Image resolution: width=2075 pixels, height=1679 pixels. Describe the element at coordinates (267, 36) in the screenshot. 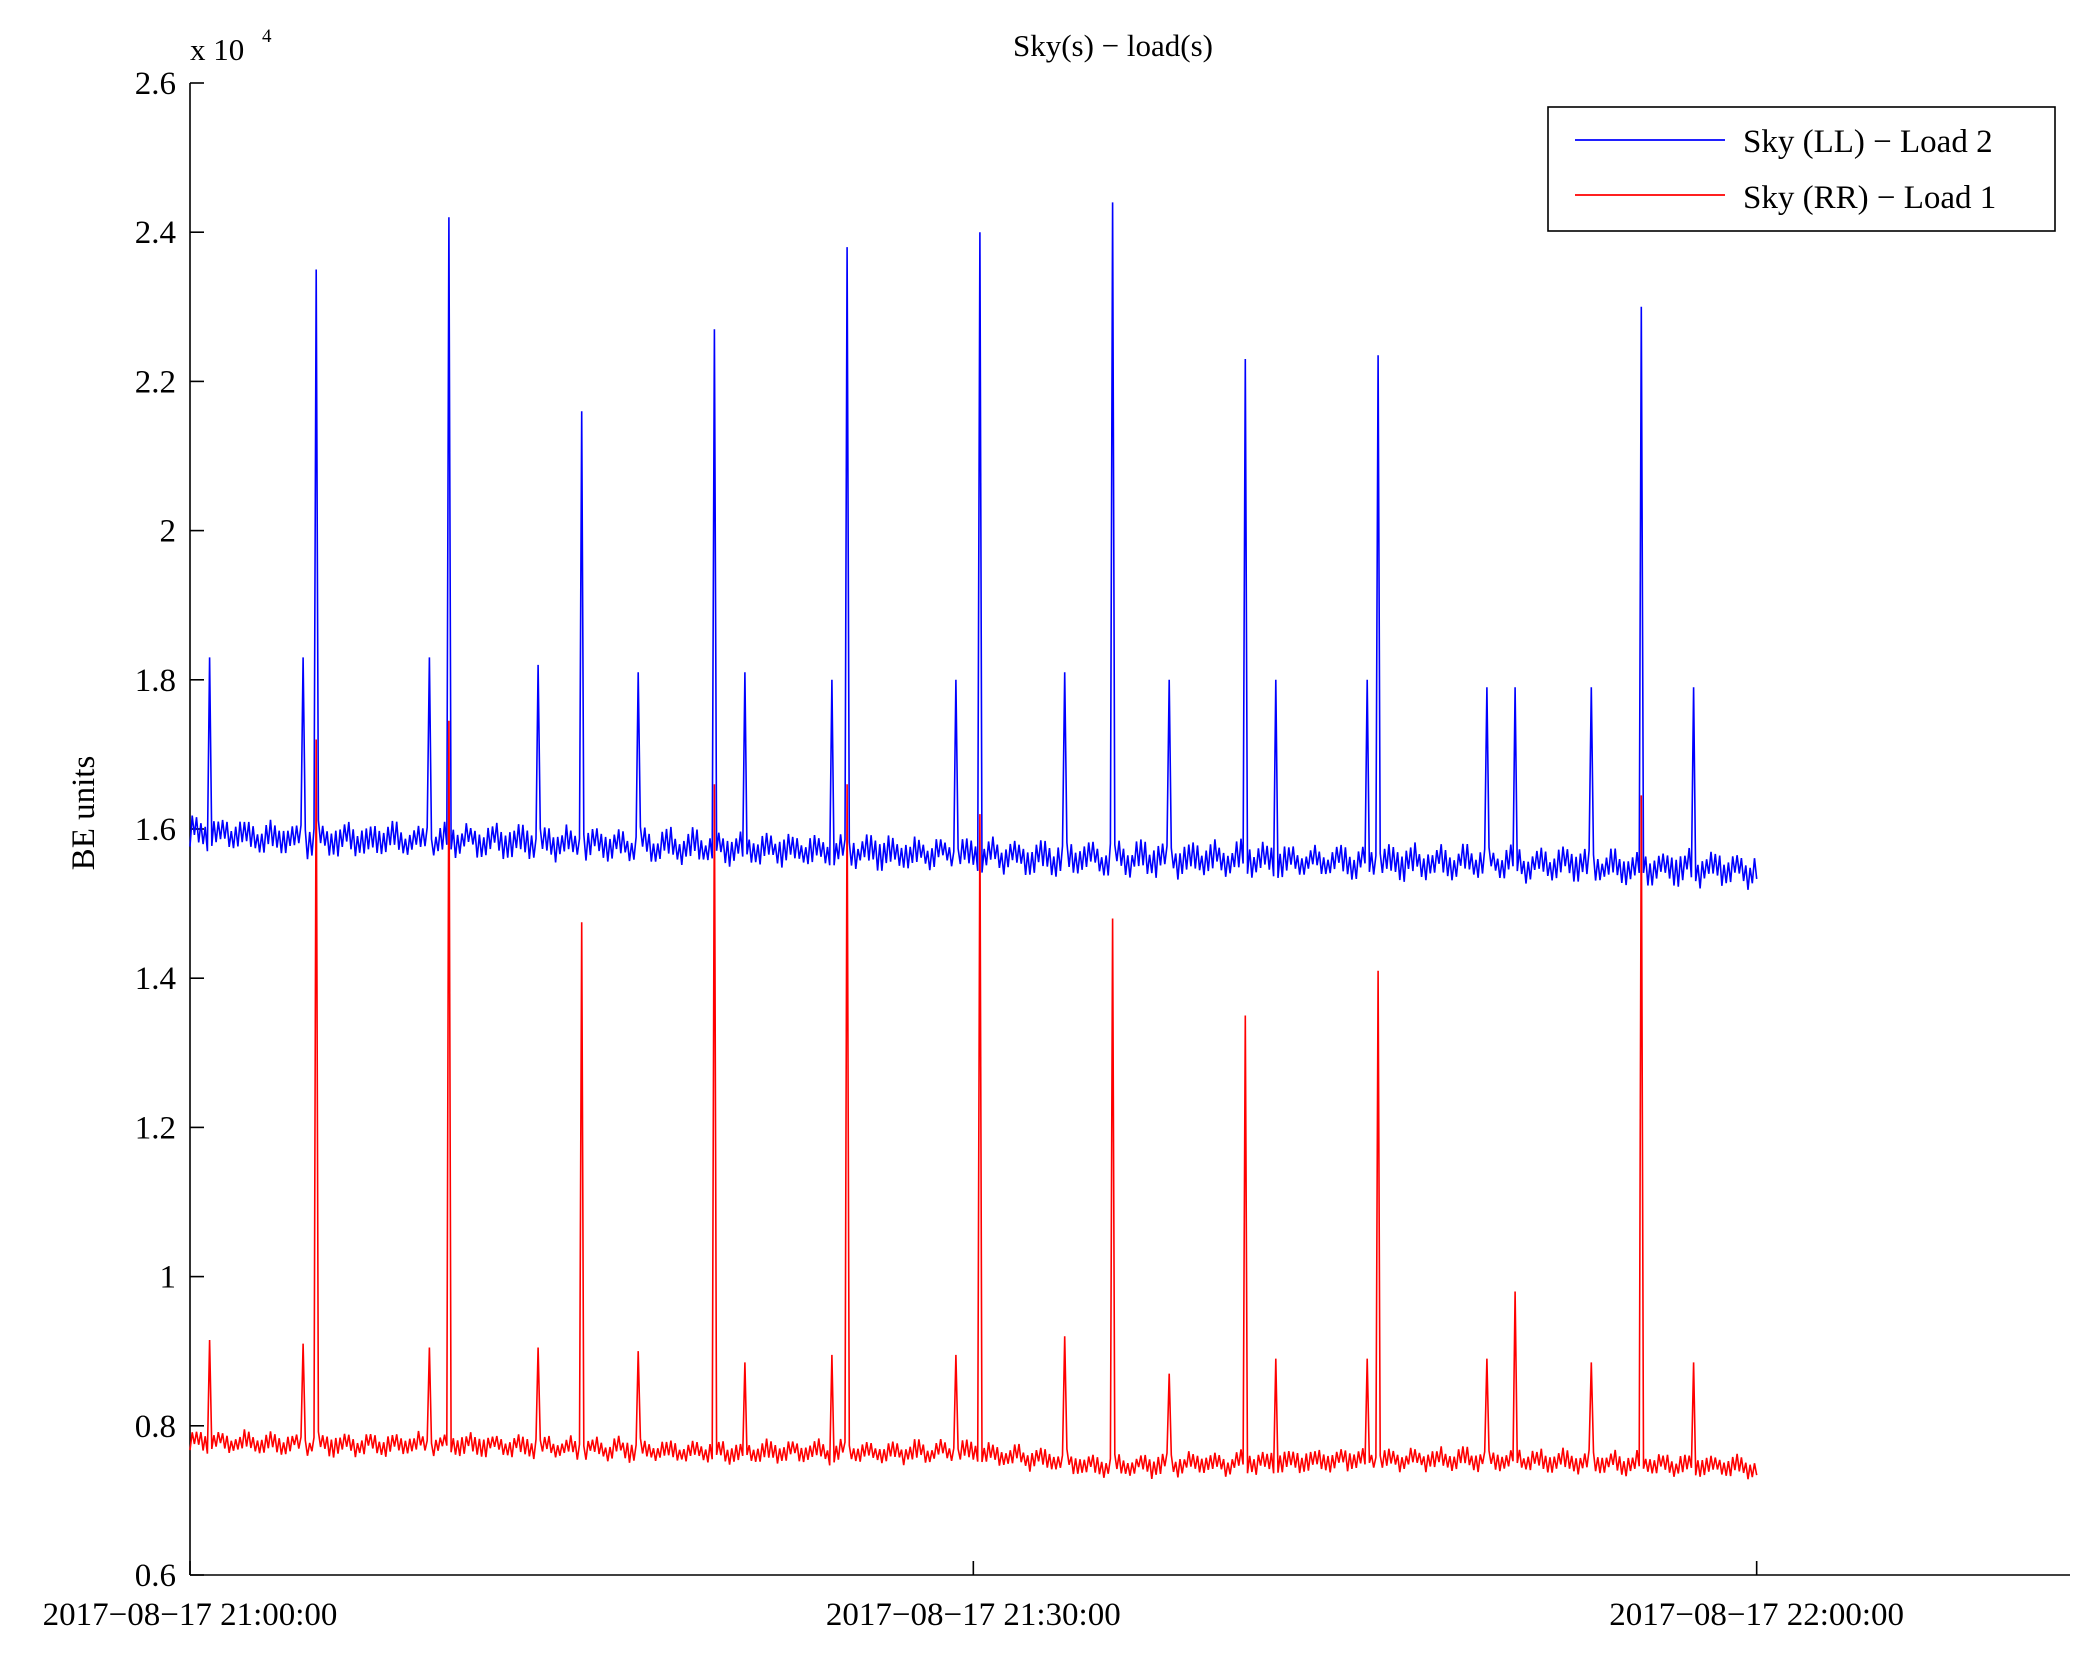

I see `y-multiplier-exponent: 4` at that location.